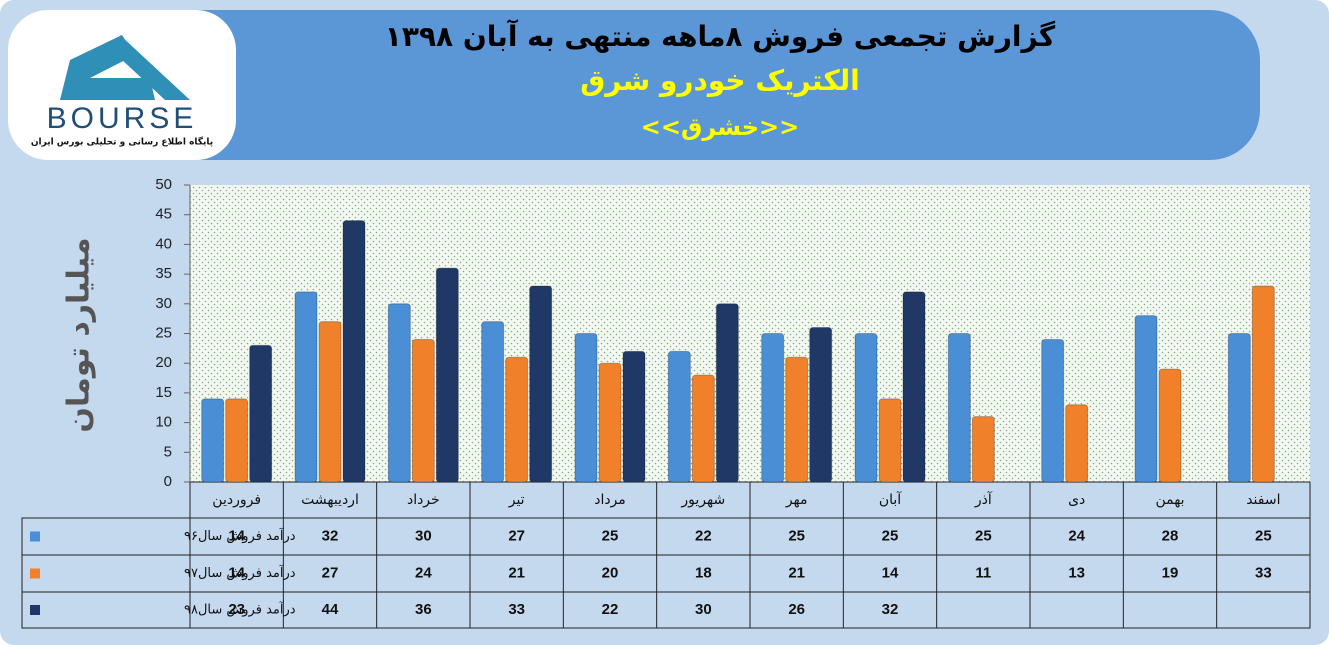 This screenshot has width=1329, height=645. I want to click on y-tick-label: 20, so click(163, 362).